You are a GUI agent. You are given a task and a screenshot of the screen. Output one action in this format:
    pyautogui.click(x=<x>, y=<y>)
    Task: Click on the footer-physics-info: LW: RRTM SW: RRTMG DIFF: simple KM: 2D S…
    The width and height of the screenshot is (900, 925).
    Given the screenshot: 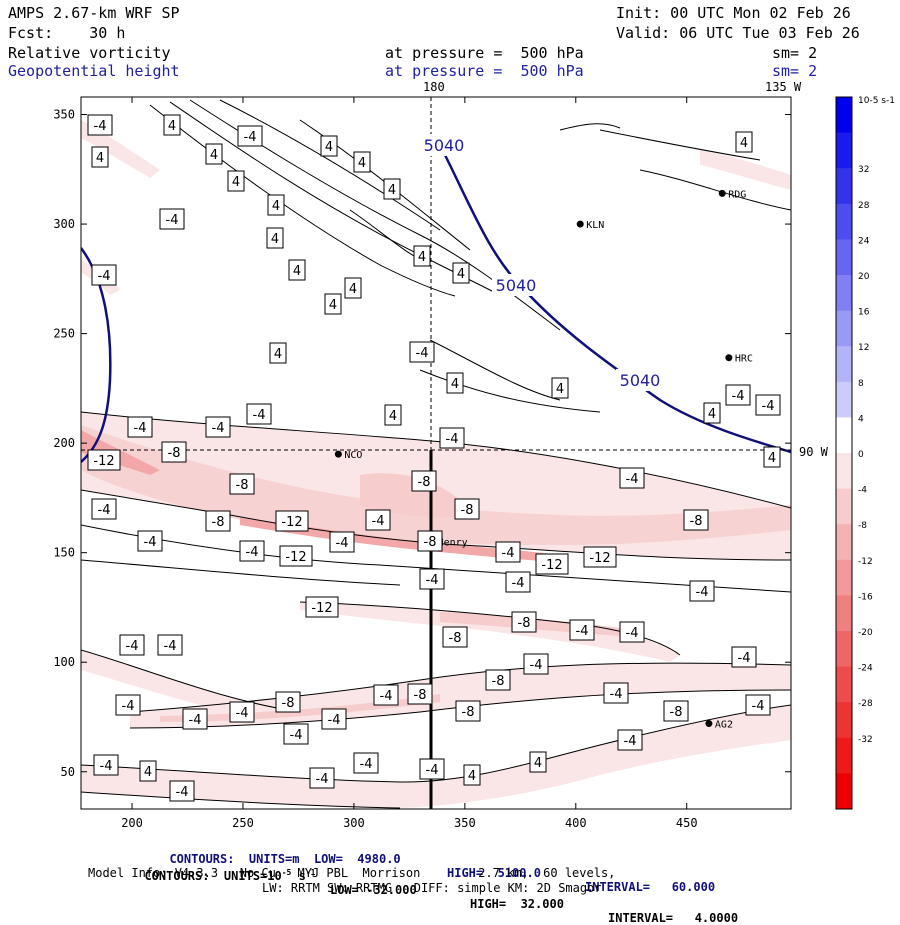 What is the action you would take?
    pyautogui.click(x=432, y=888)
    